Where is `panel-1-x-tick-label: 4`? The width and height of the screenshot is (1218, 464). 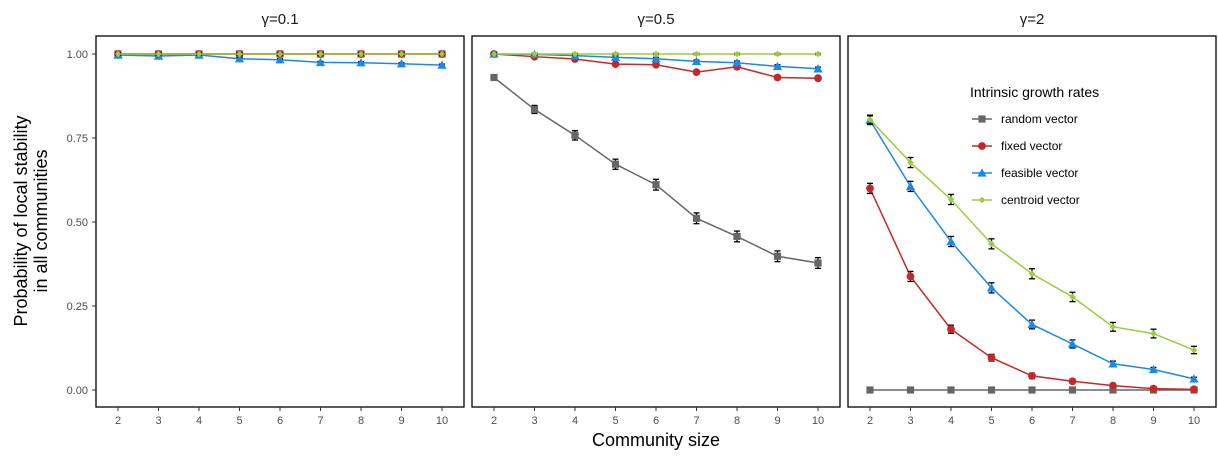 panel-1-x-tick-label: 4 is located at coordinates (199, 421).